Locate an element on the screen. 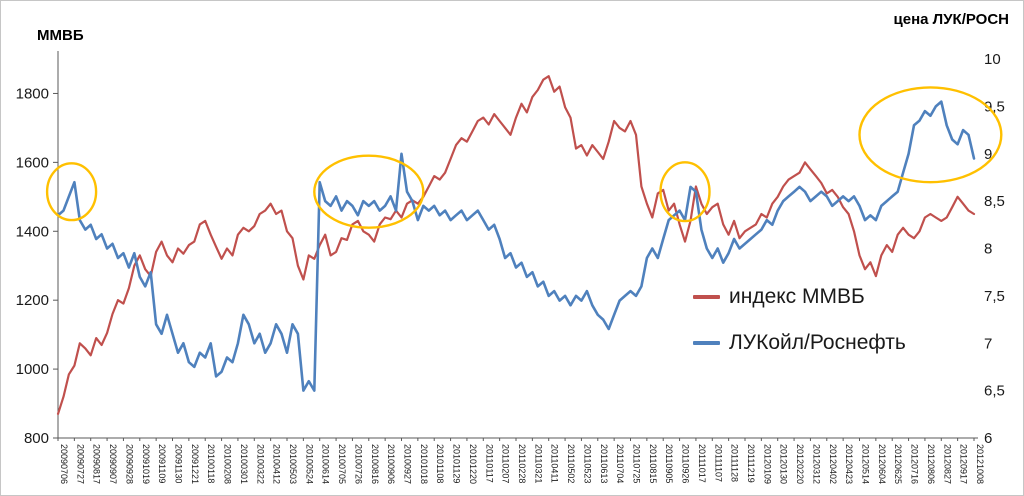 The image size is (1024, 496). left-axis-tick-label: 1600 is located at coordinates (32, 162).